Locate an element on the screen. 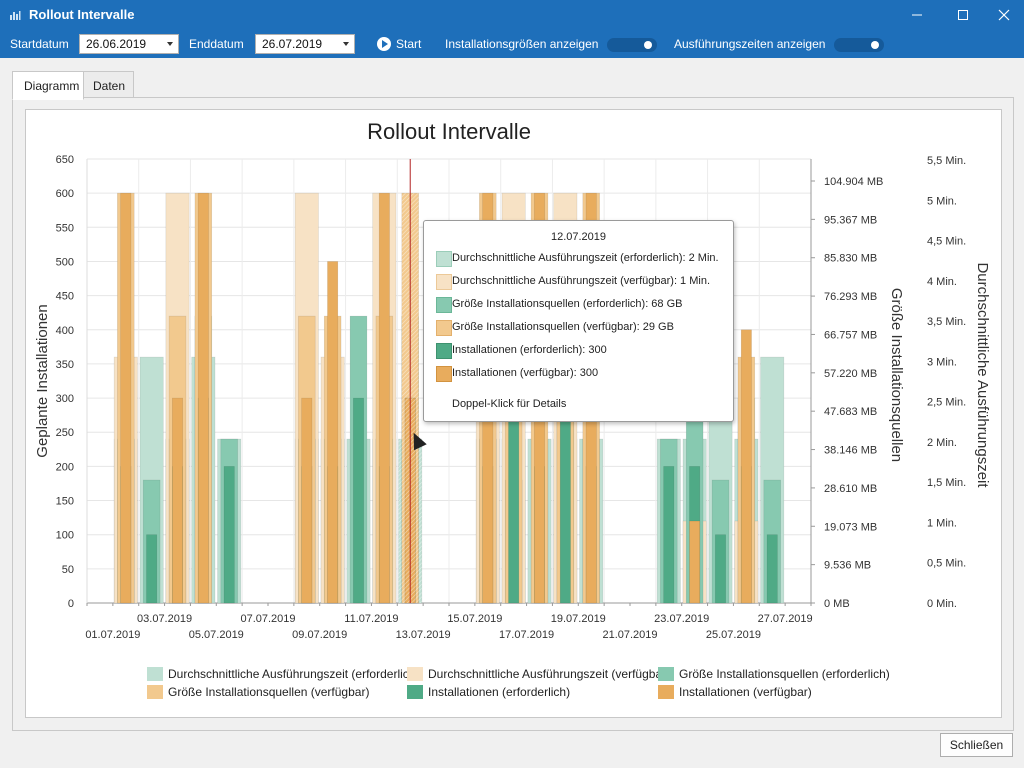 Image resolution: width=1024 pixels, height=768 pixels. start-date-picker: 26.06.2019 is located at coordinates (129, 44).